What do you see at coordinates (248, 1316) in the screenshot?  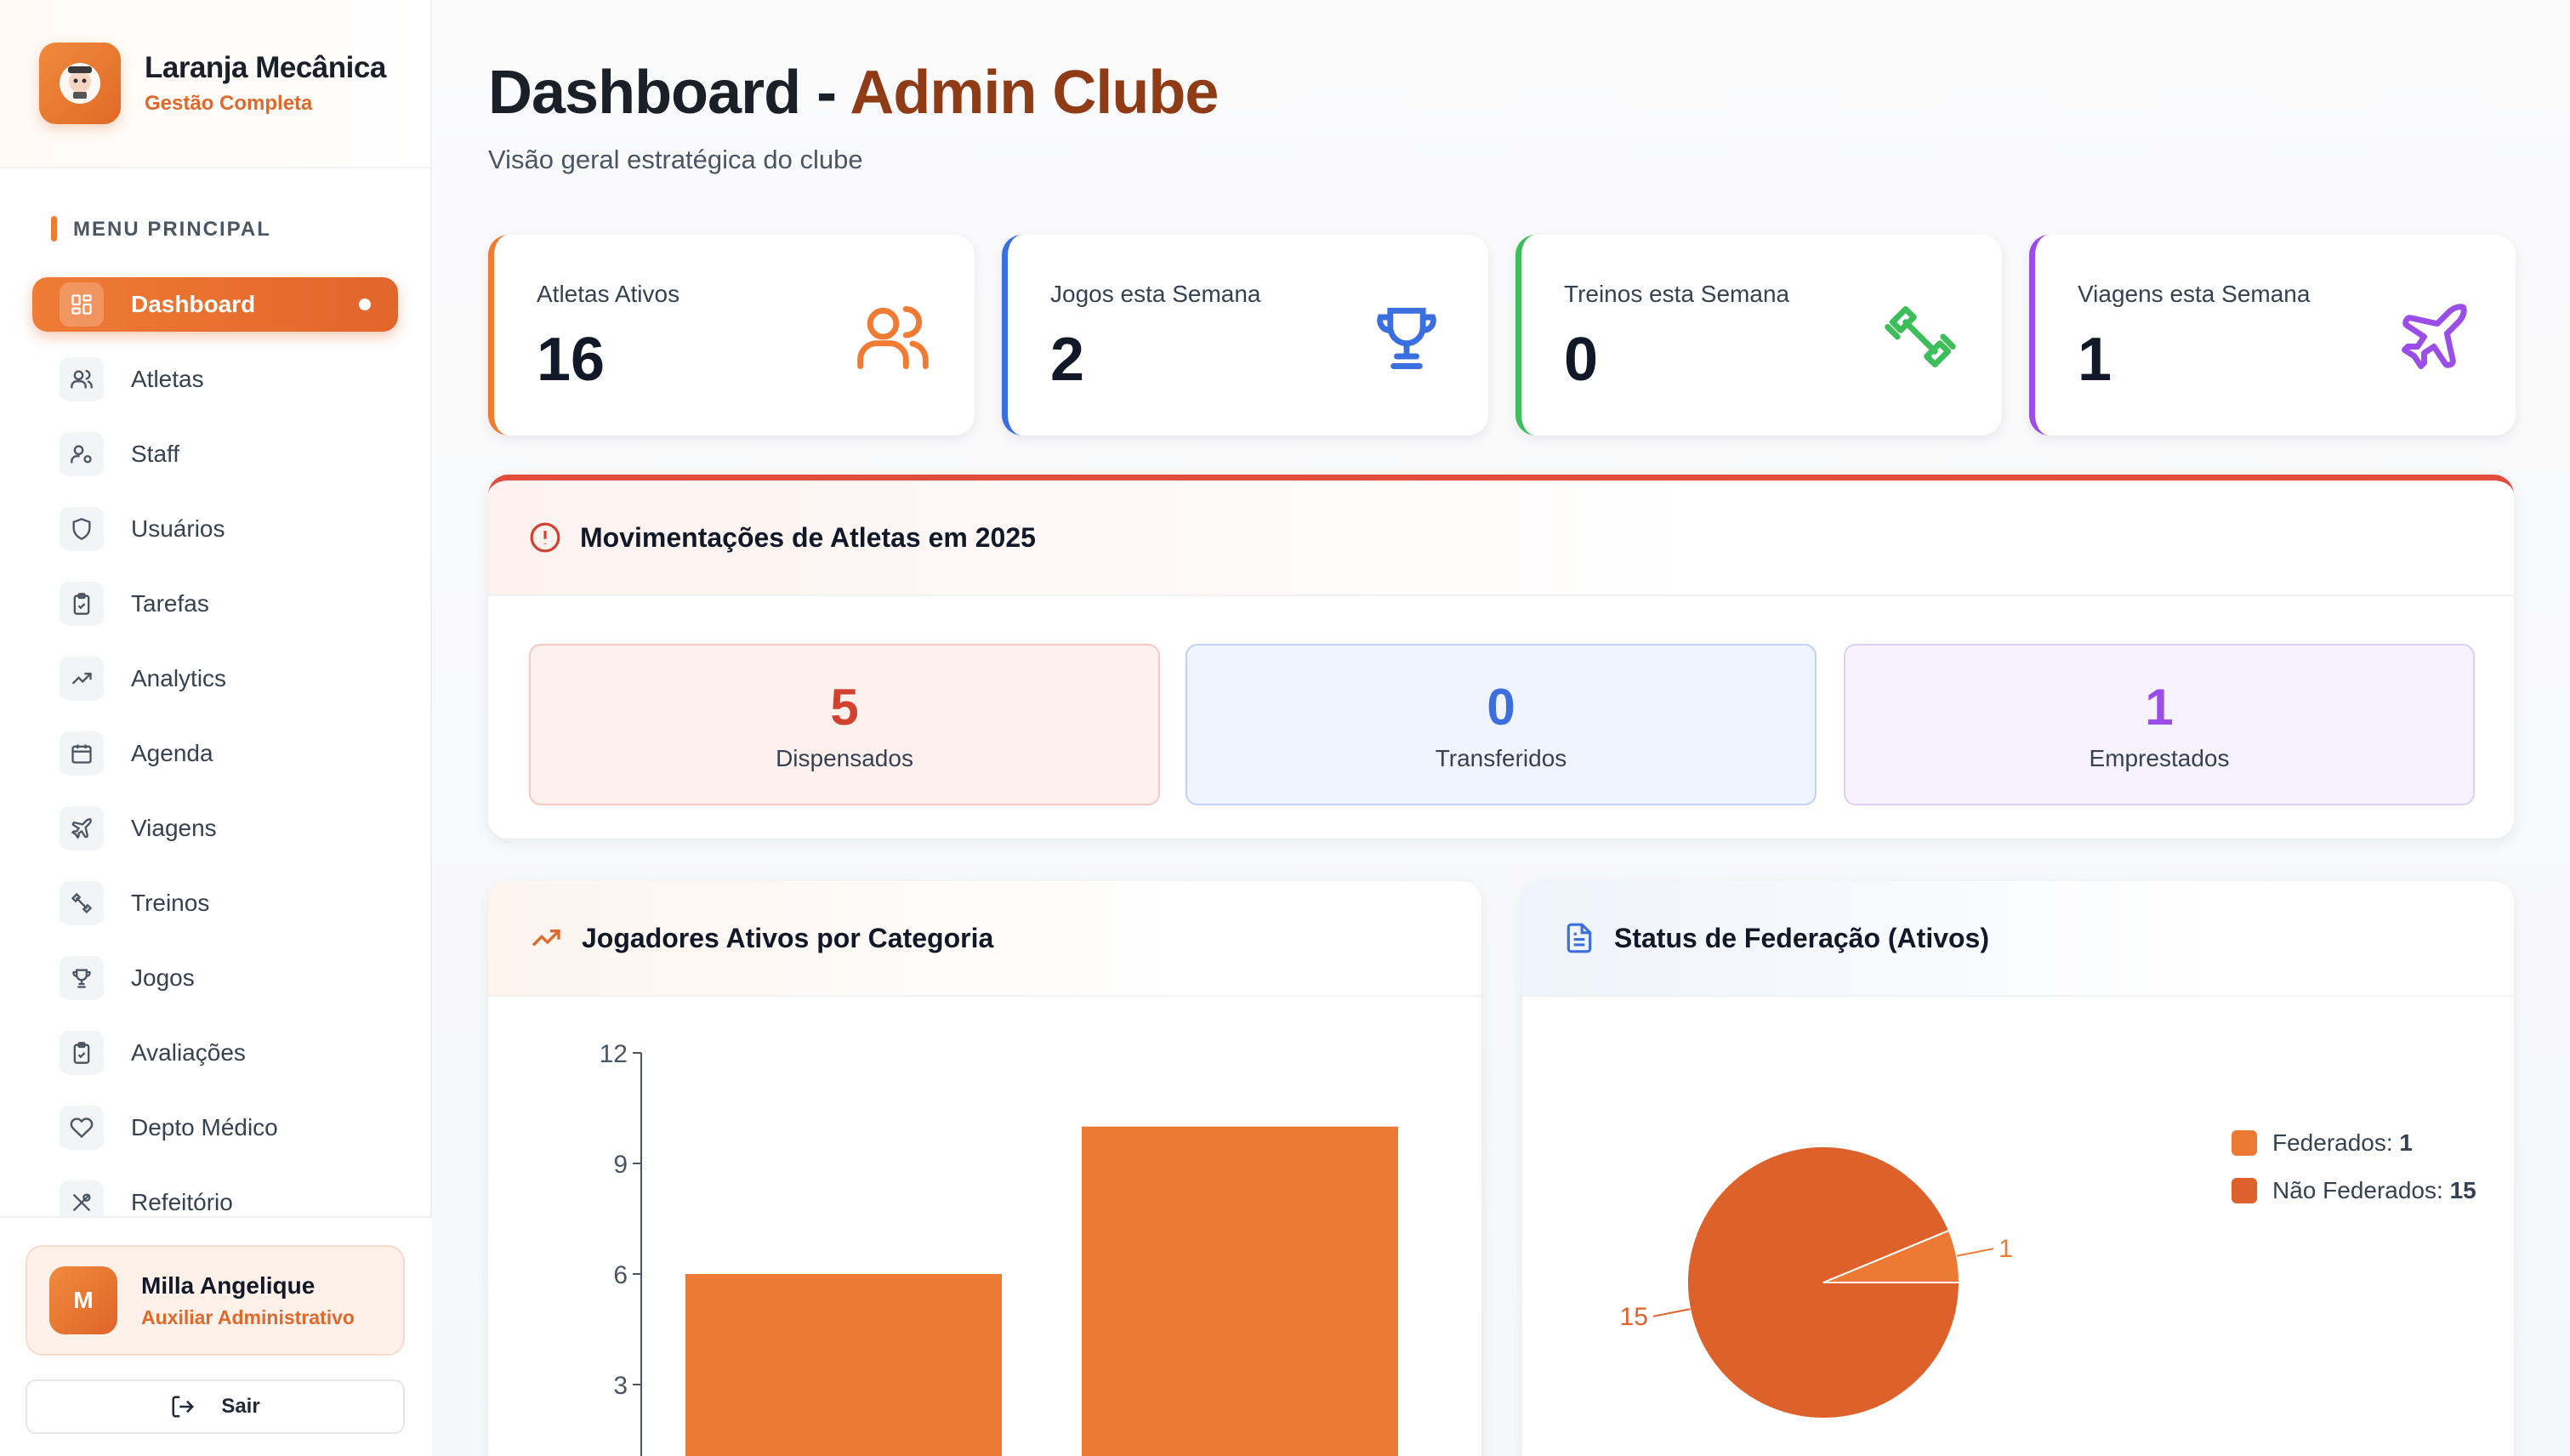 I see `user-role: Auxiliar Administrativo` at bounding box center [248, 1316].